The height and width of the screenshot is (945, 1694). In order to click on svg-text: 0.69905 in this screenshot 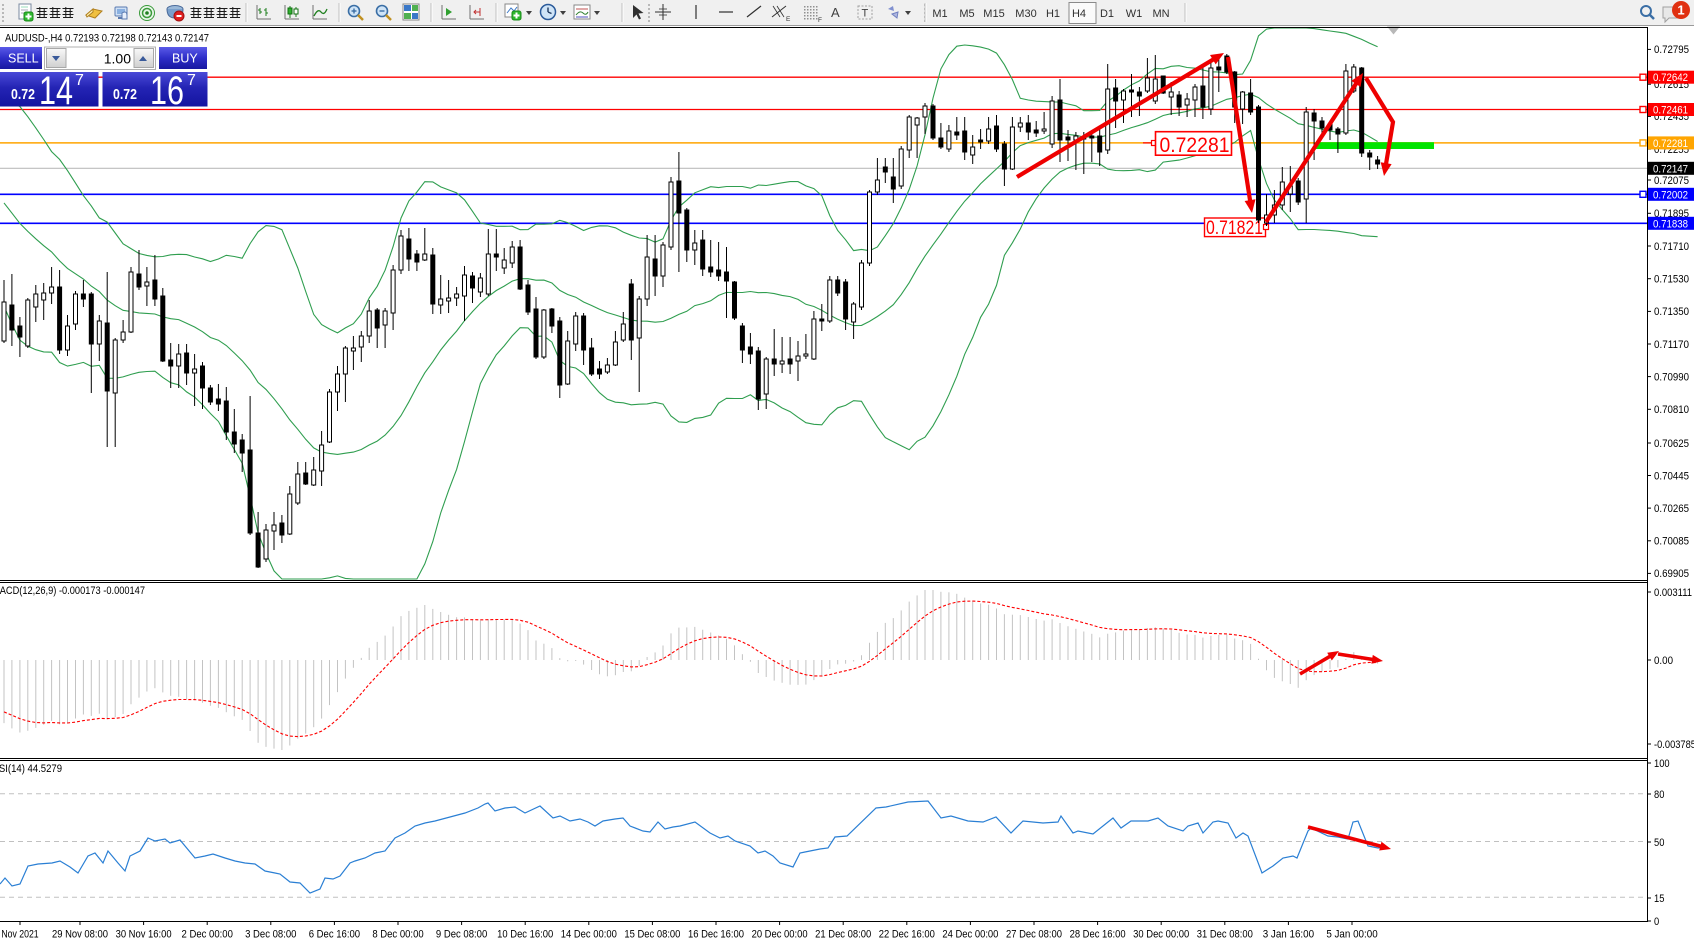, I will do `click(1671, 574)`.